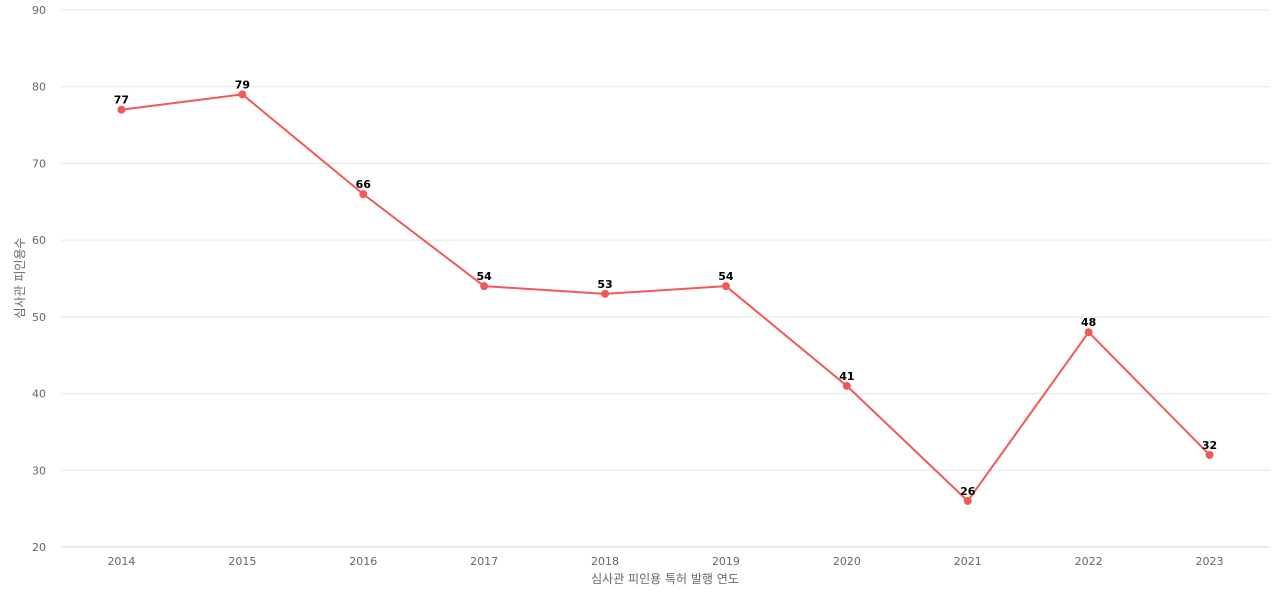 The height and width of the screenshot is (600, 1280). Describe the element at coordinates (665, 561) in the screenshot. I see `x-axis-ticks: 2014 2015 2016 2017 2018 2019 2020 2021 2022 2023` at that location.